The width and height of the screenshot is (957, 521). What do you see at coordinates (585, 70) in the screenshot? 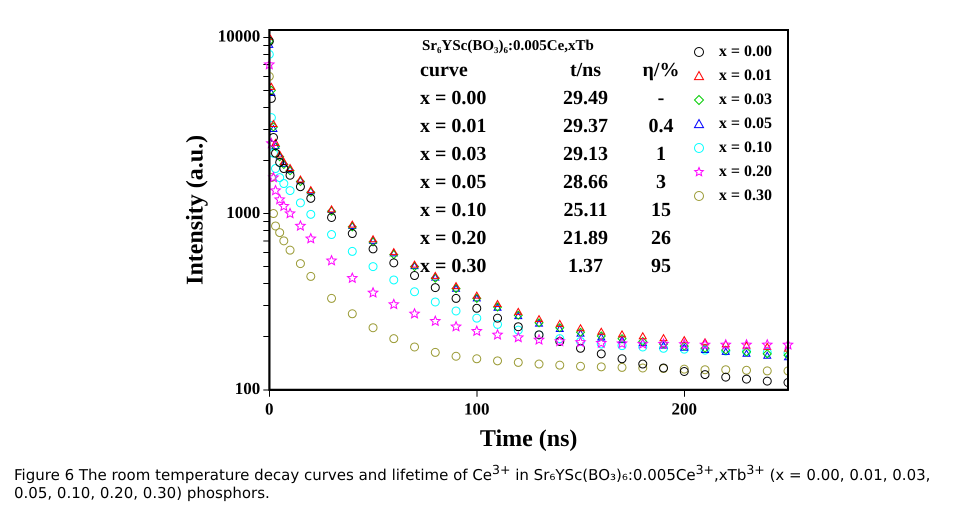
I see `annotation: t/ns` at bounding box center [585, 70].